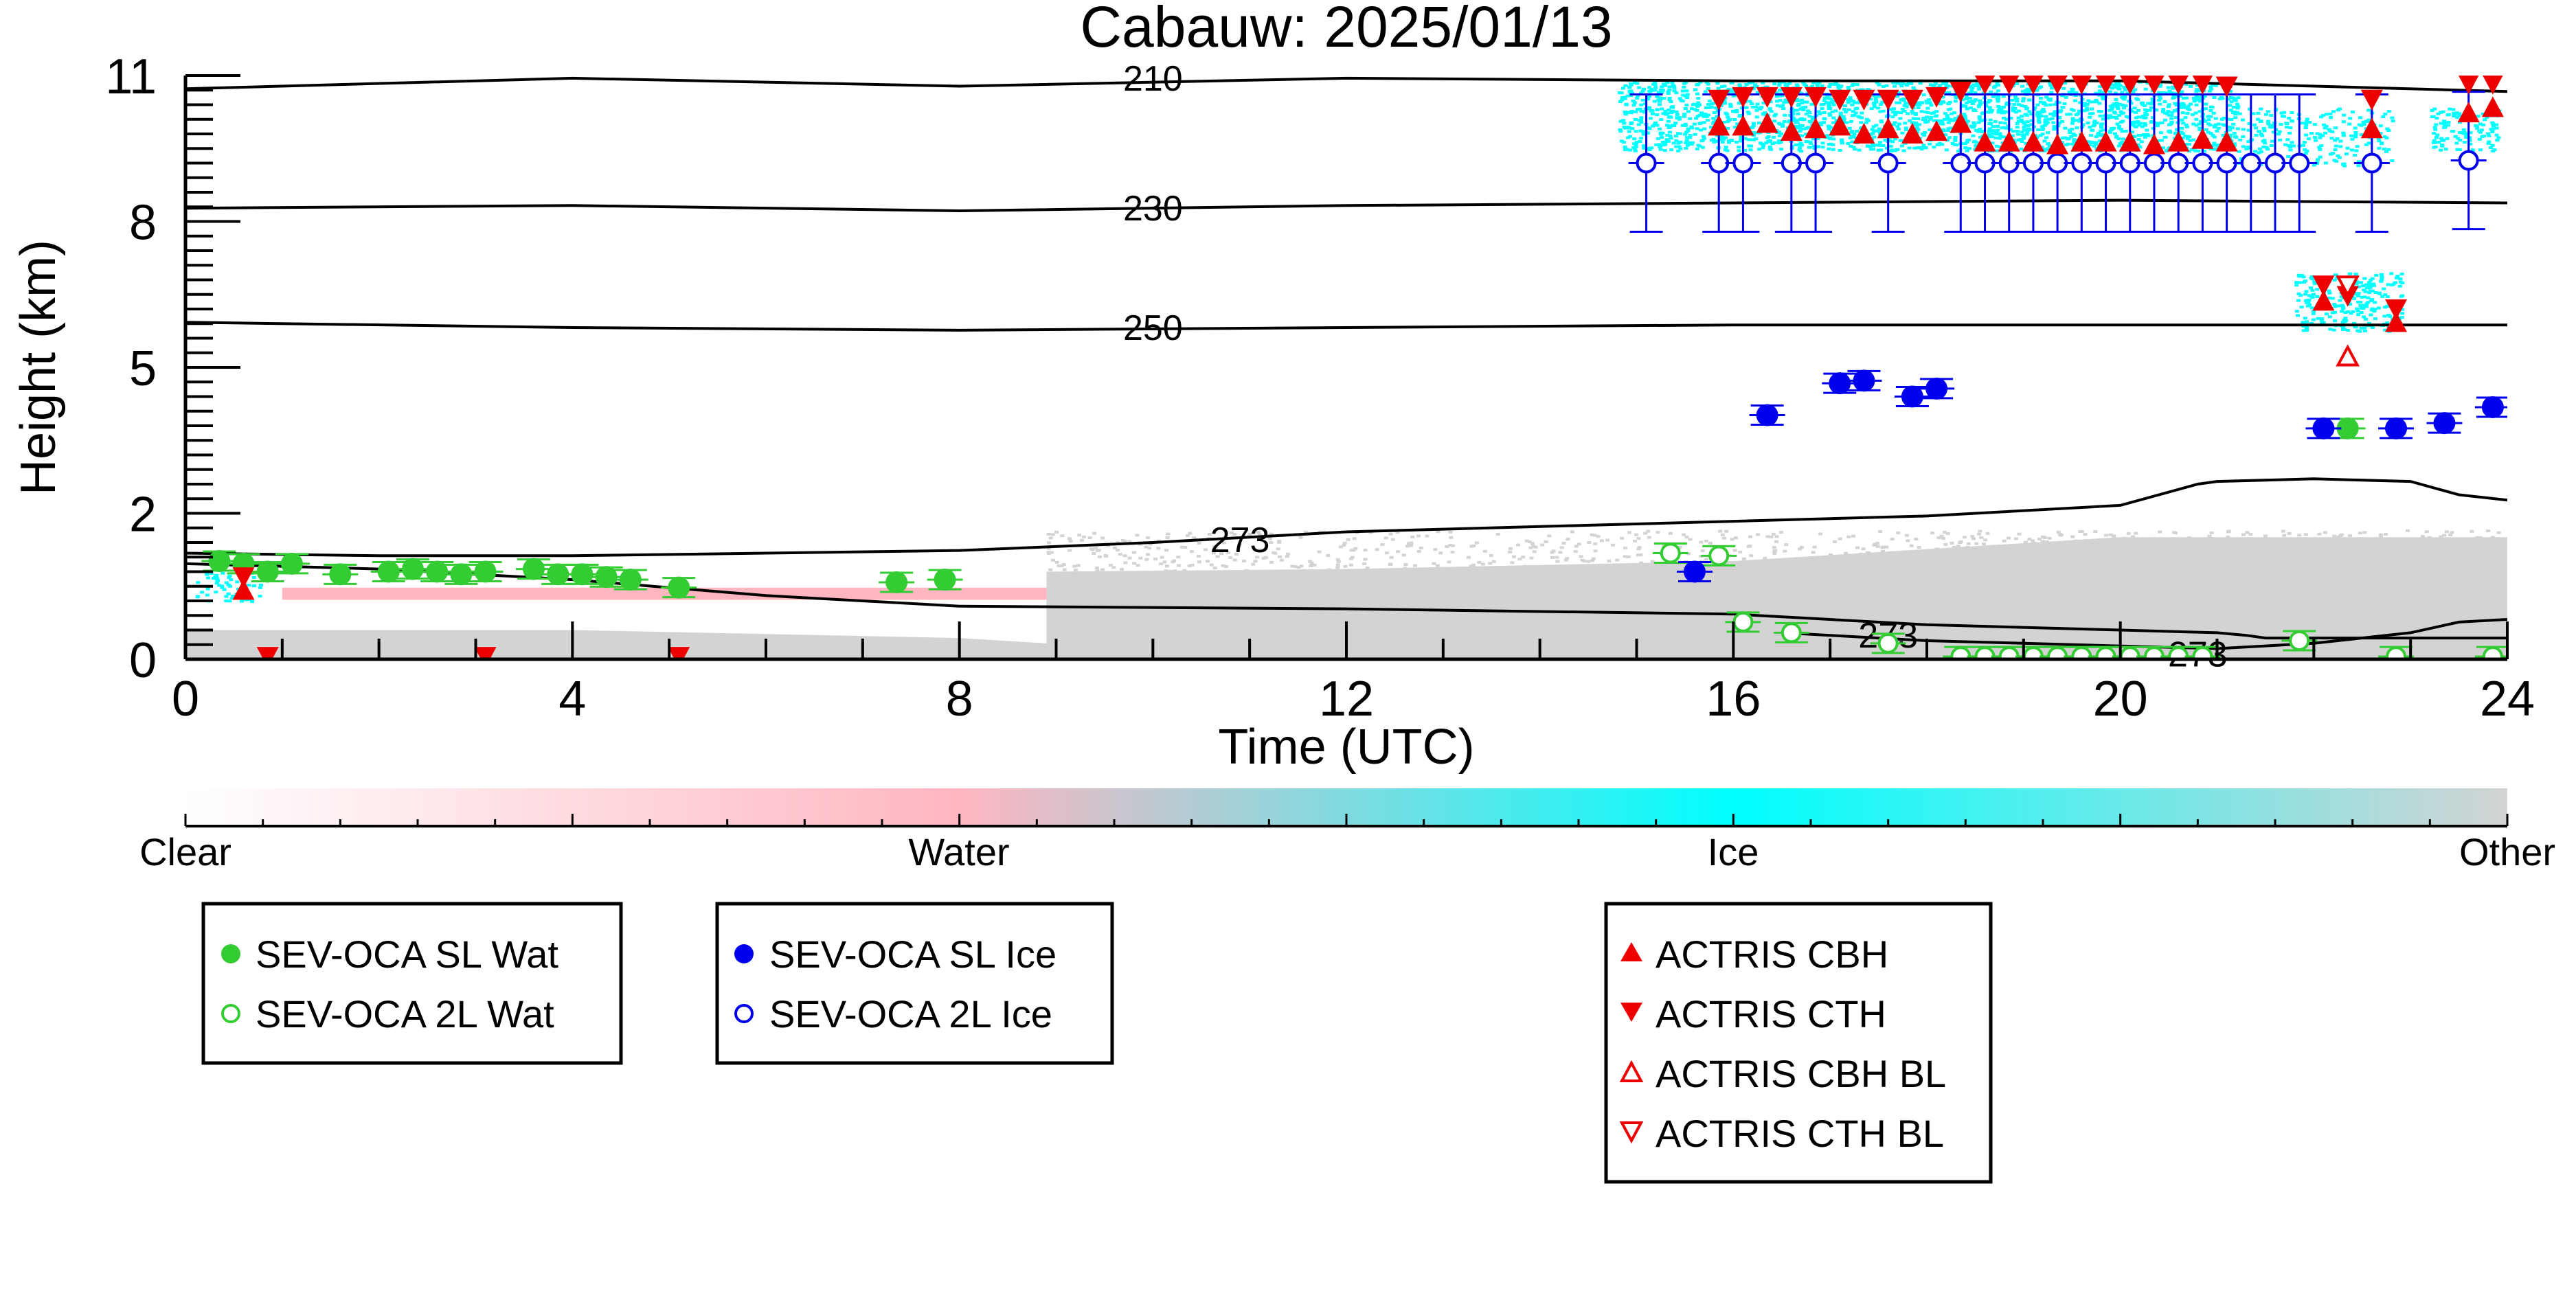 This screenshot has height=1291, width=2576. I want to click on series-actris-cbh-bl, so click(2348, 356).